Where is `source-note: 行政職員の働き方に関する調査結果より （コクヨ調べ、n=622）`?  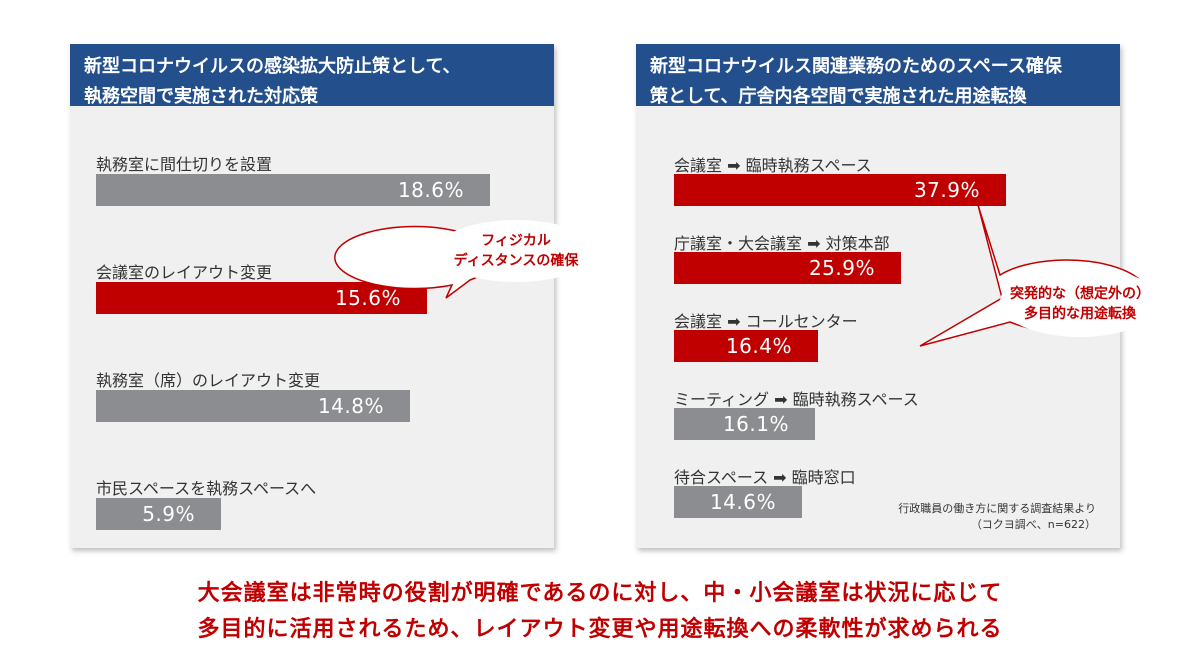 source-note: 行政職員の働き方に関する調査結果より （コクヨ調べ、n=622） is located at coordinates (997, 517).